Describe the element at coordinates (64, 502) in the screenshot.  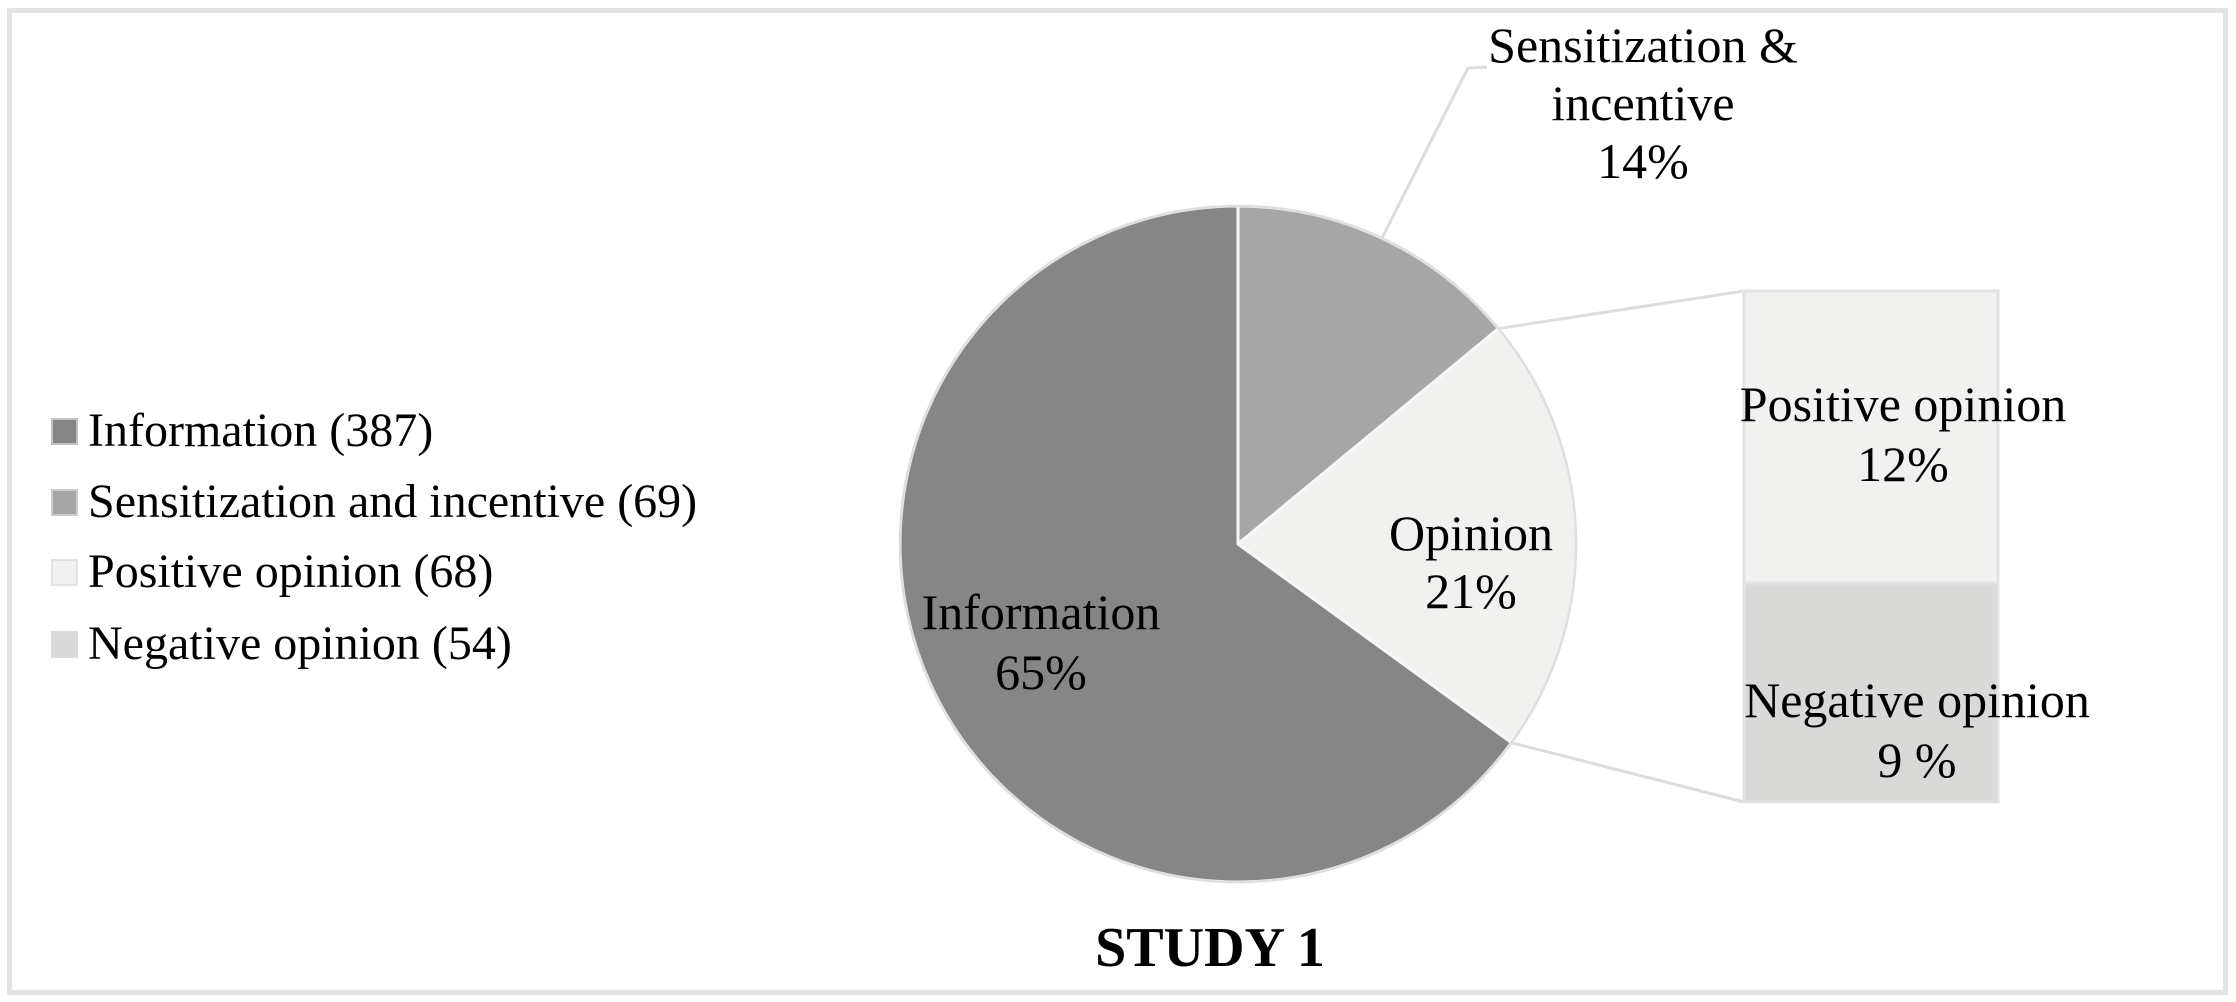
I see `legend-swatch-sensitization` at that location.